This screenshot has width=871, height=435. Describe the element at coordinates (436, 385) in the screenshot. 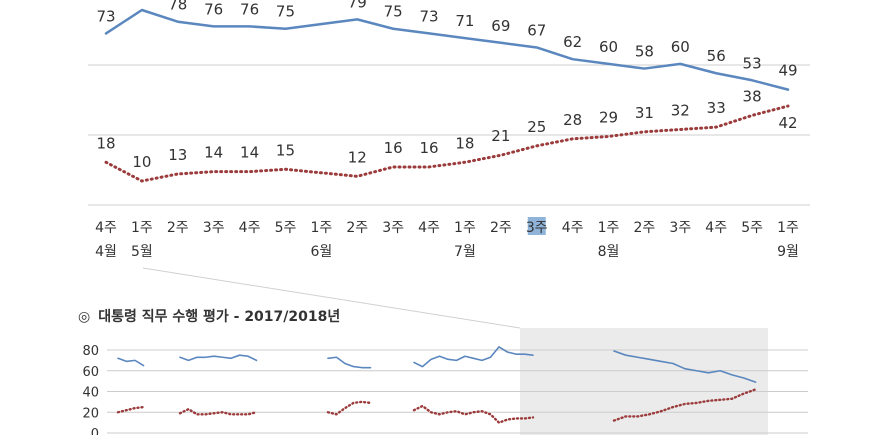

I see `overview-series` at that location.